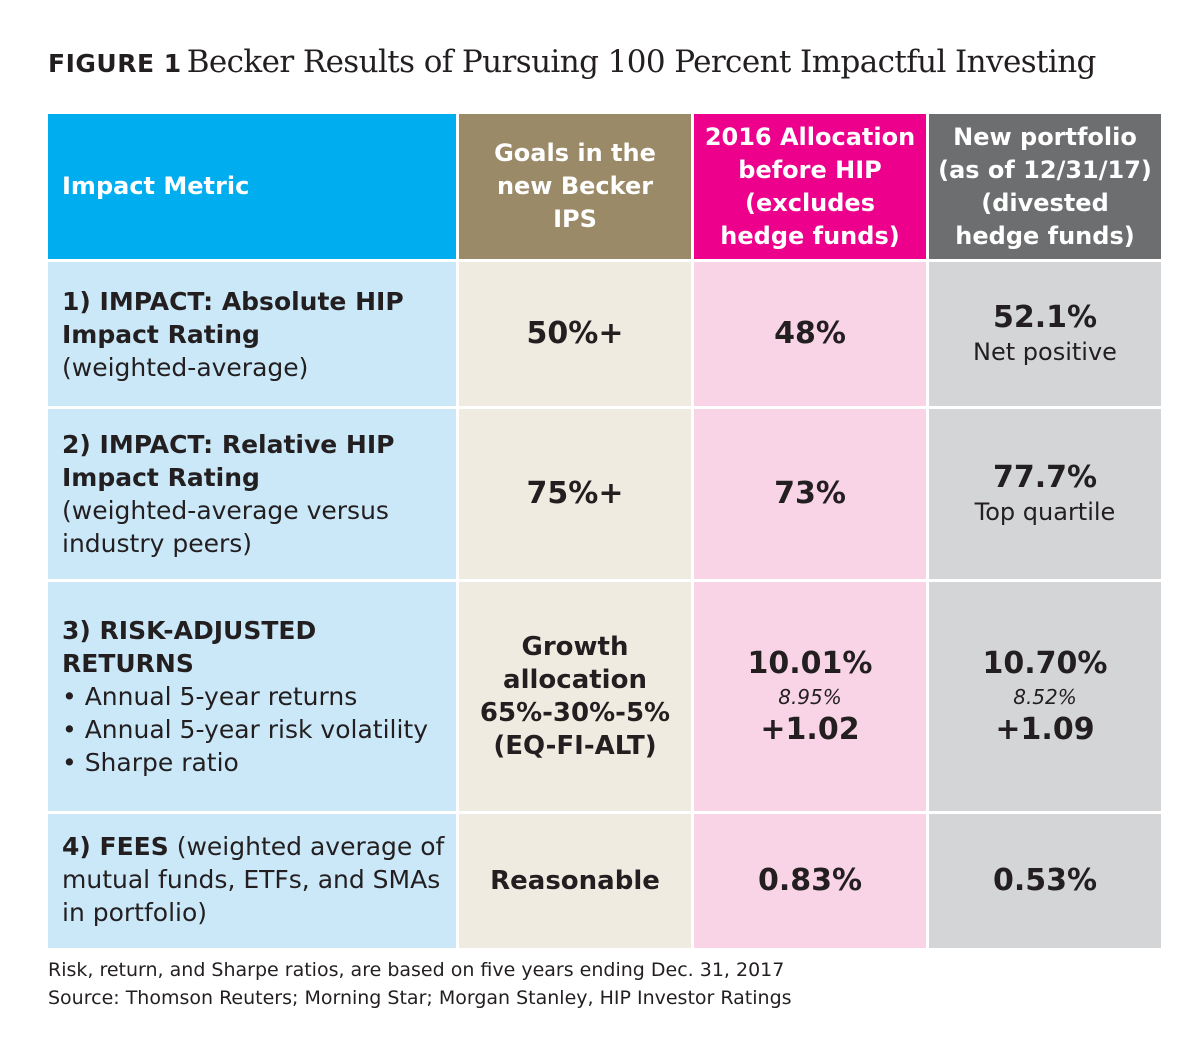  Describe the element at coordinates (228, 461) in the screenshot. I see `metric-title: 2) IMPACT: Relative HIP Impact Rating` at that location.